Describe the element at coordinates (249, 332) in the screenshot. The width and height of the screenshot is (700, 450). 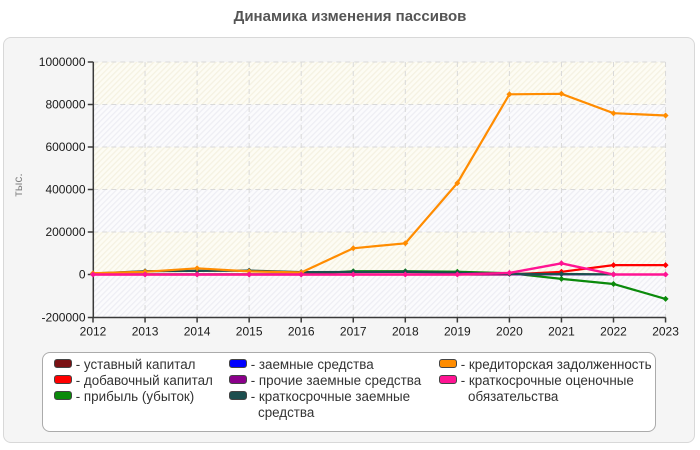
I see `svg-text: 2015` at that location.